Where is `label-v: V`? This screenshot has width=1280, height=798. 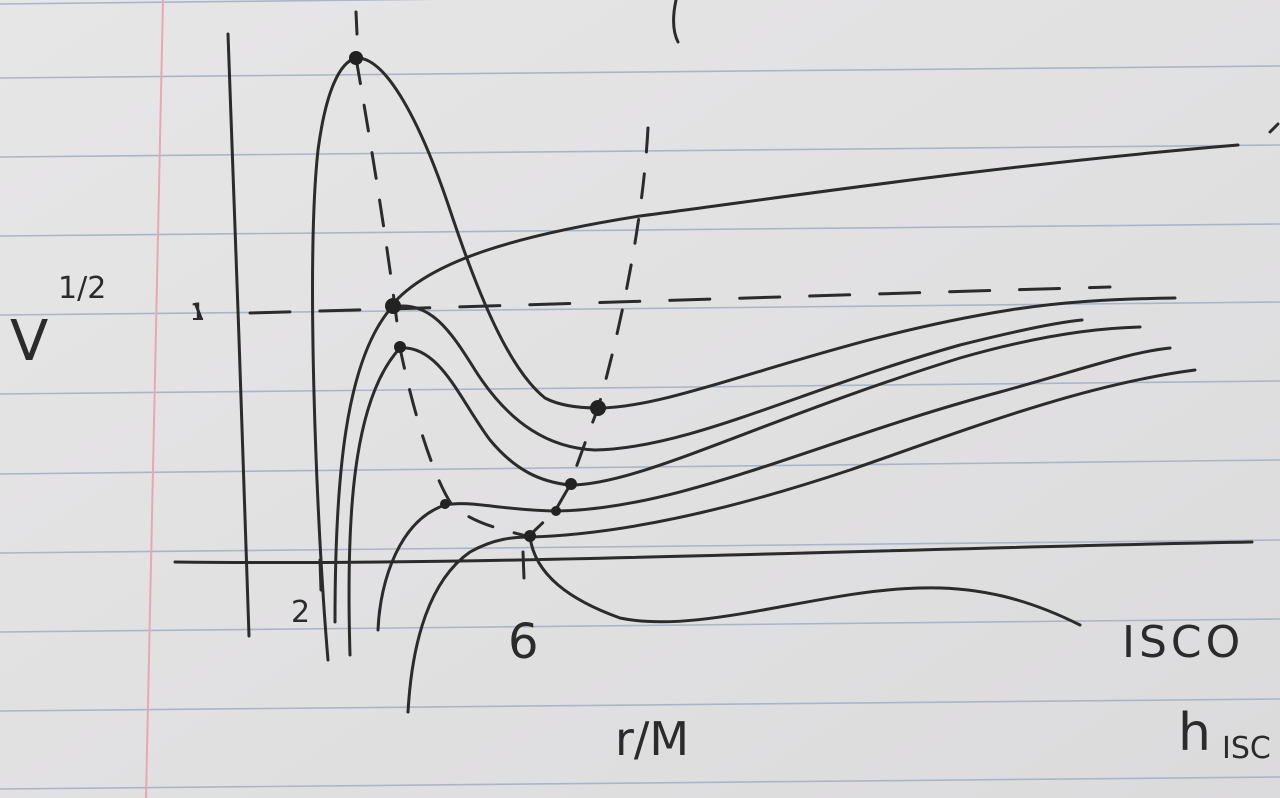
label-v: V is located at coordinates (29, 341).